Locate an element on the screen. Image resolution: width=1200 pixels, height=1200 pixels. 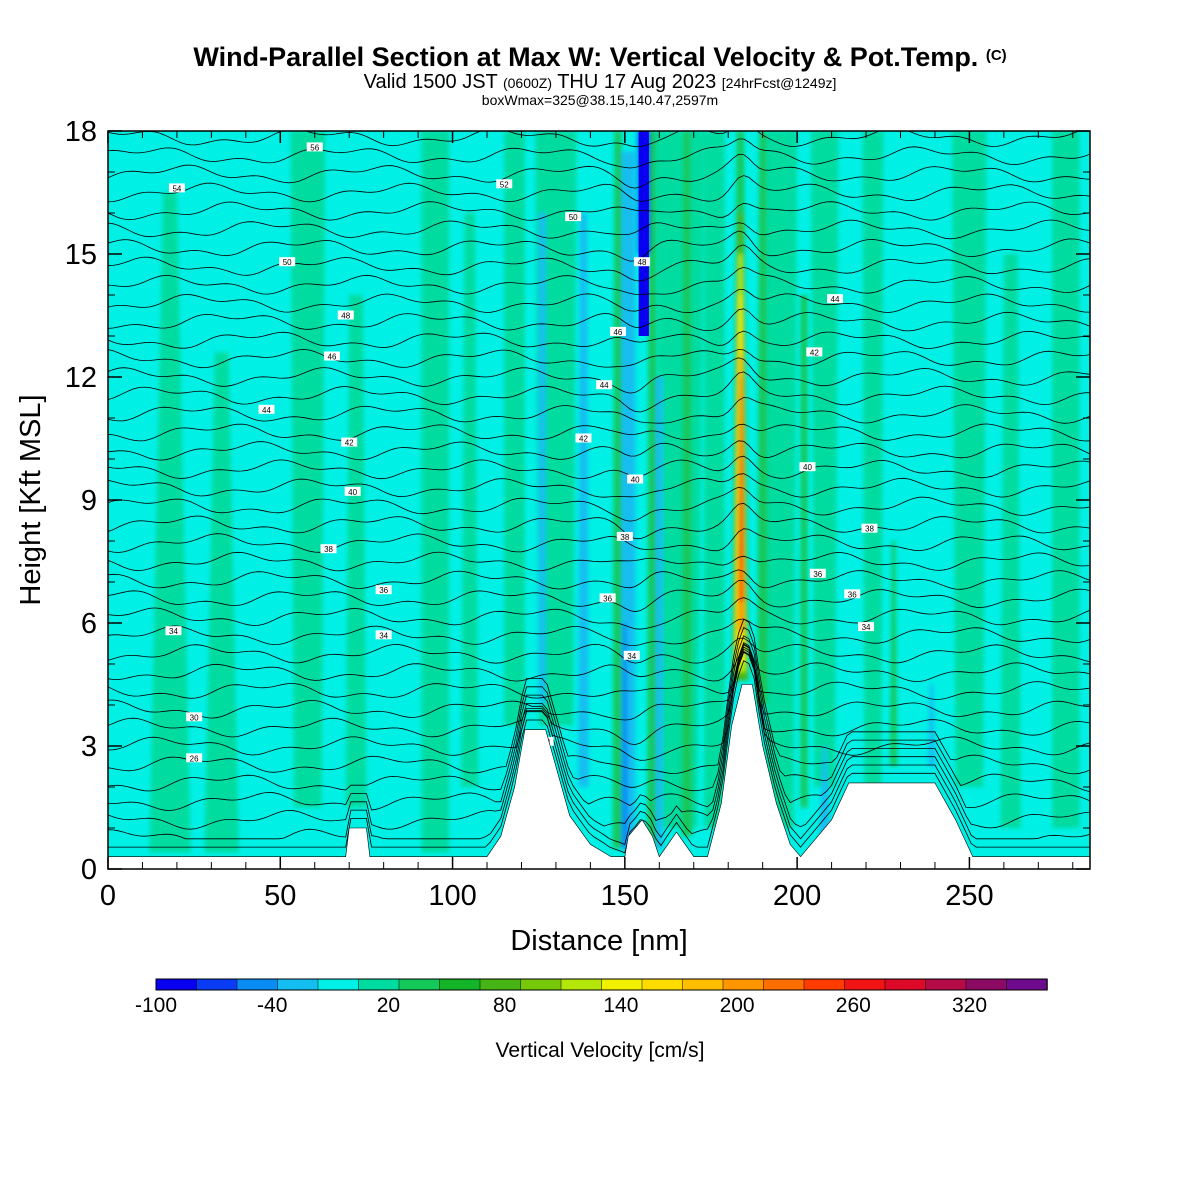
x-tick-label: 0 is located at coordinates (108, 896).